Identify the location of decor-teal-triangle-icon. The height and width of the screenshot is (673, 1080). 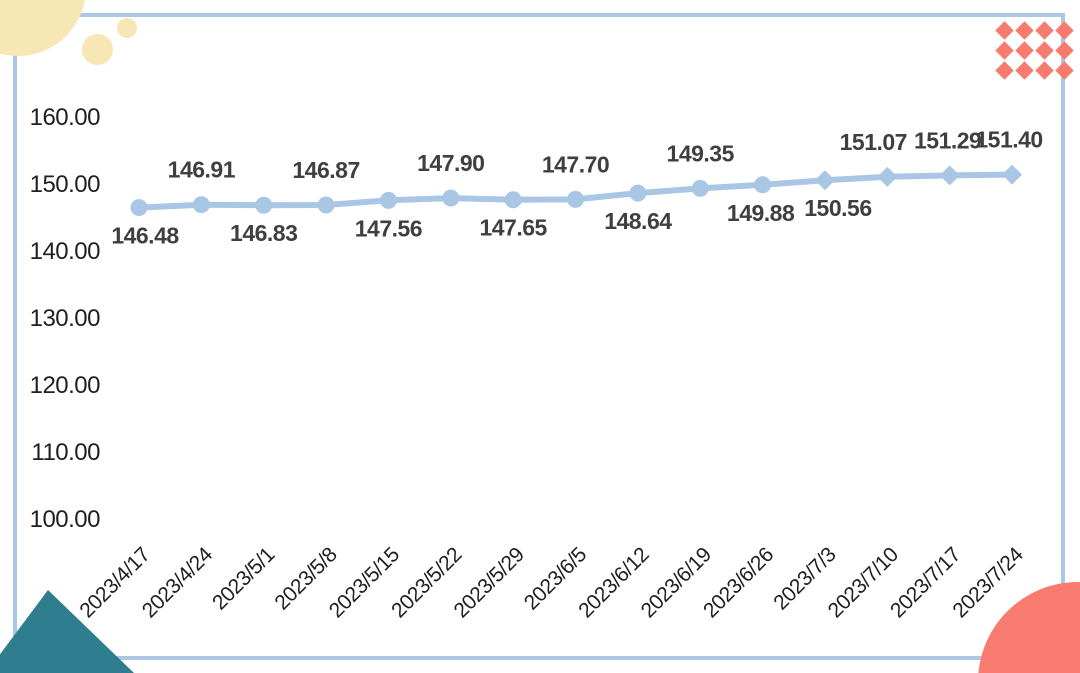
(67, 631).